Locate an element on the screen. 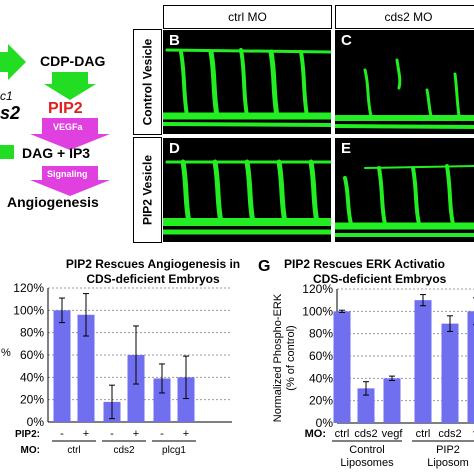 Image resolution: width=474 pixels, height=474 pixels. column-header-ctrl-mo: ctrl MO is located at coordinates (247, 17).